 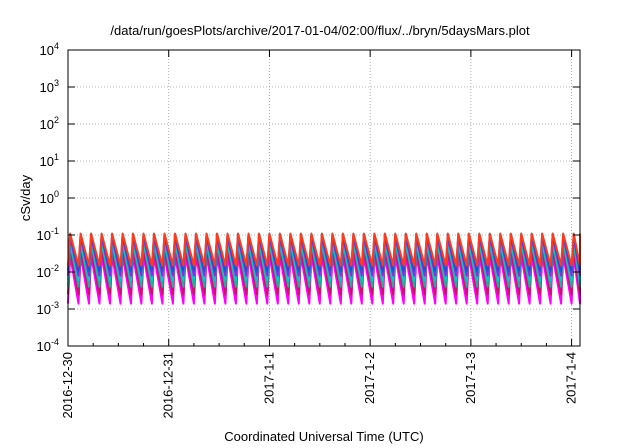 What do you see at coordinates (369, 378) in the screenshot?
I see `x-tick-label: 2017-1-2` at bounding box center [369, 378].